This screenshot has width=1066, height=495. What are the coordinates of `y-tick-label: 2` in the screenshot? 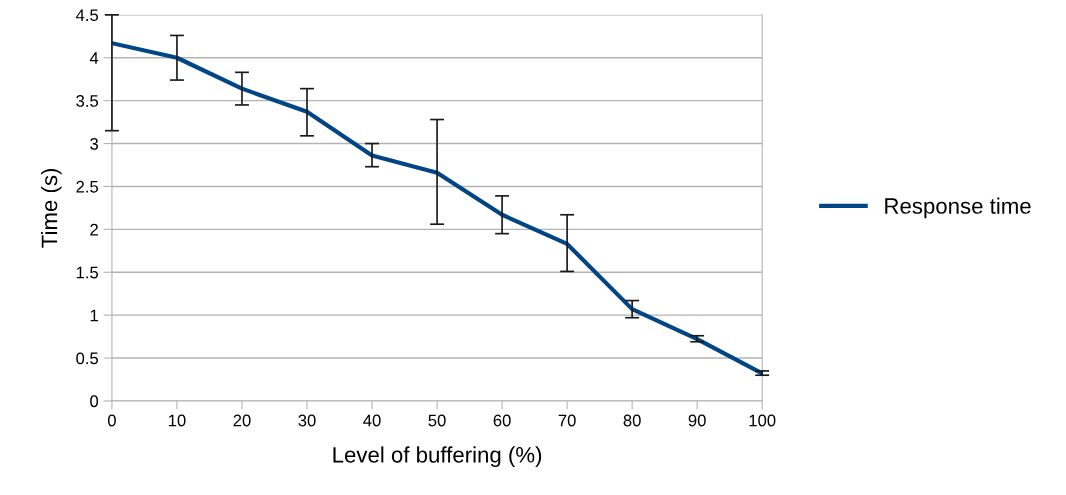 It's located at (94, 229).